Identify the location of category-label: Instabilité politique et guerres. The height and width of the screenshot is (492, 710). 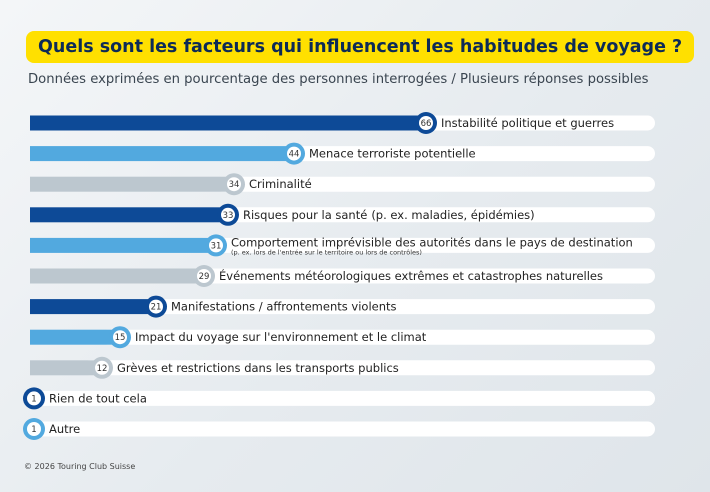
(527, 123).